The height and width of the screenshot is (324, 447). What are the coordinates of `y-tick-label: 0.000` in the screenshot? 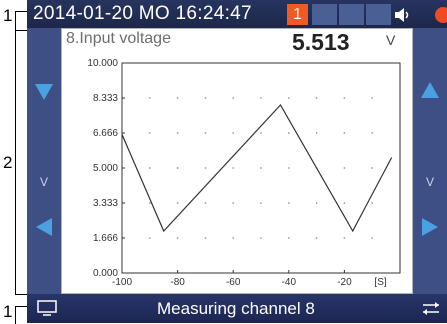 It's located at (105, 273).